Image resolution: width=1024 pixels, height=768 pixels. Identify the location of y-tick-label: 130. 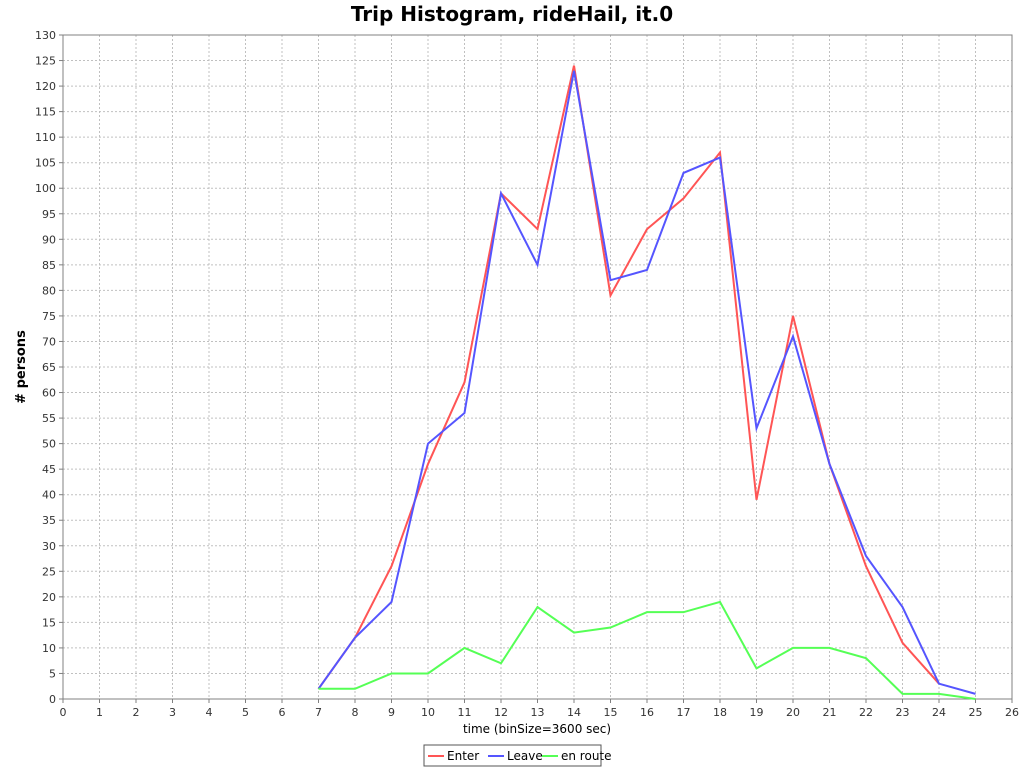
(45, 35).